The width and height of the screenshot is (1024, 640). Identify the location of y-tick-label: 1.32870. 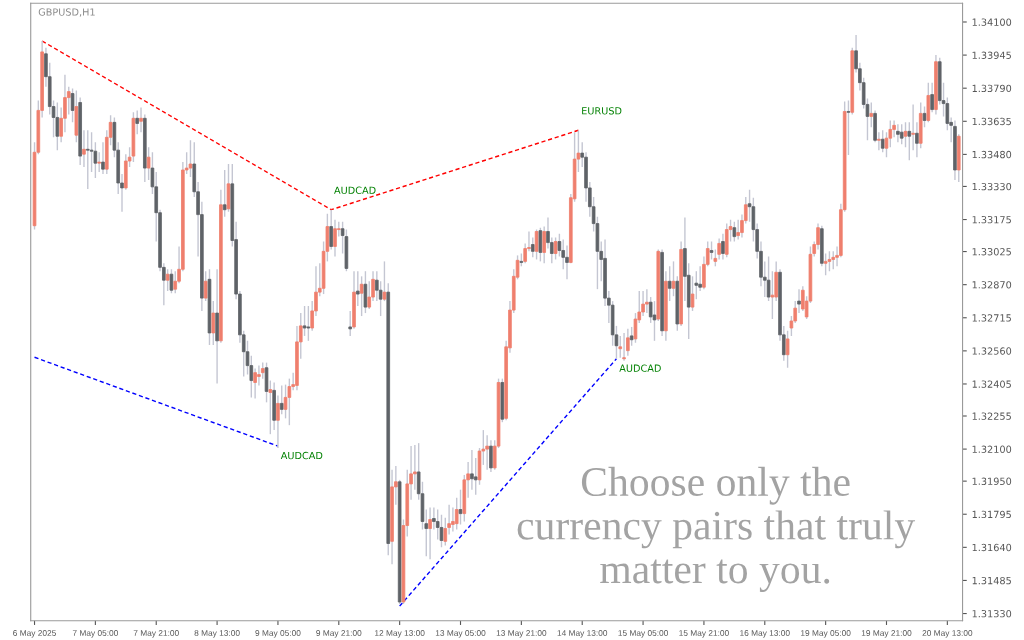
(992, 285).